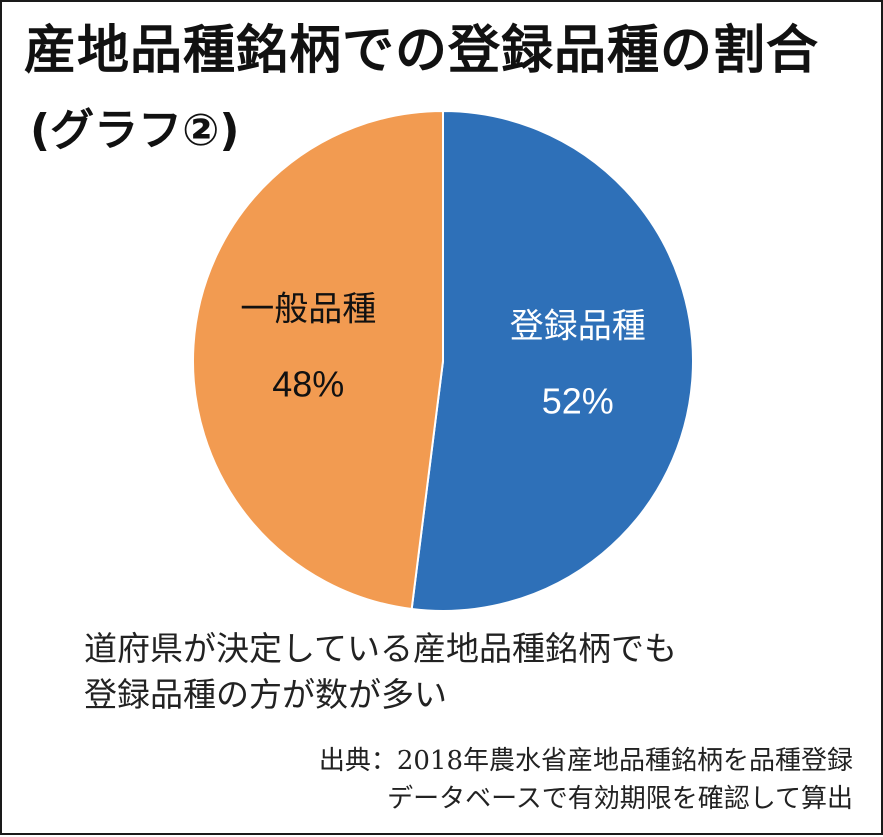  I want to click on caption-line-1: 道府県が決定している産地品種銘柄でも, so click(381, 648).